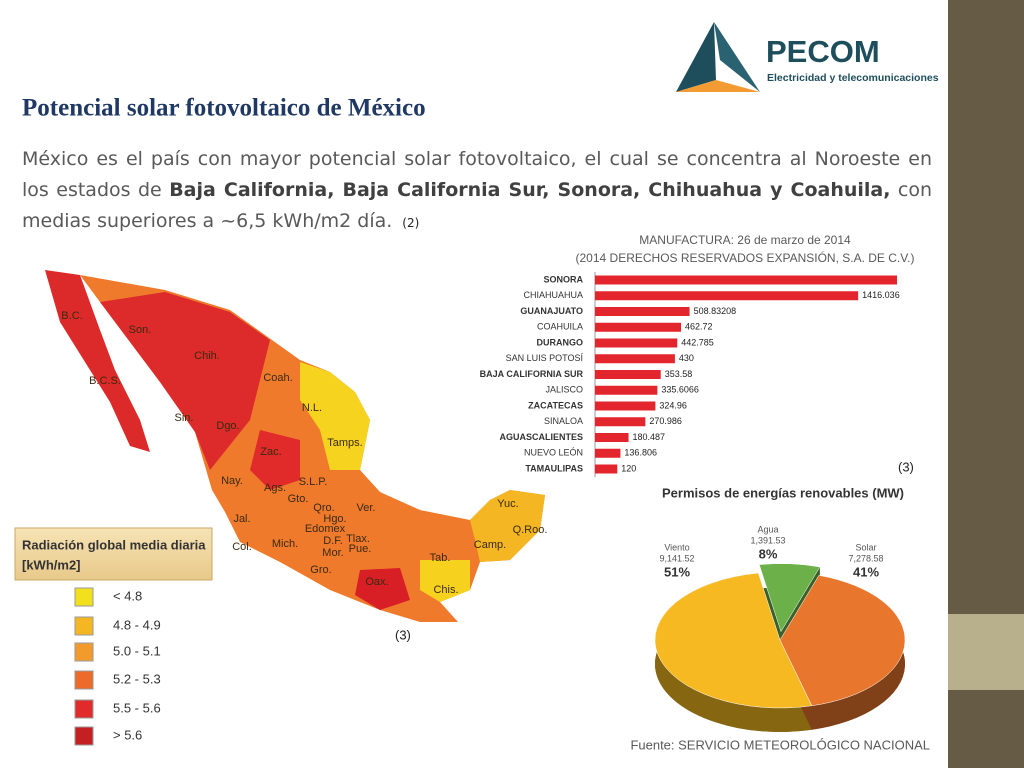 The image size is (1024, 768). Describe the element at coordinates (332, 553) in the screenshot. I see `map-label: Mor.` at that location.